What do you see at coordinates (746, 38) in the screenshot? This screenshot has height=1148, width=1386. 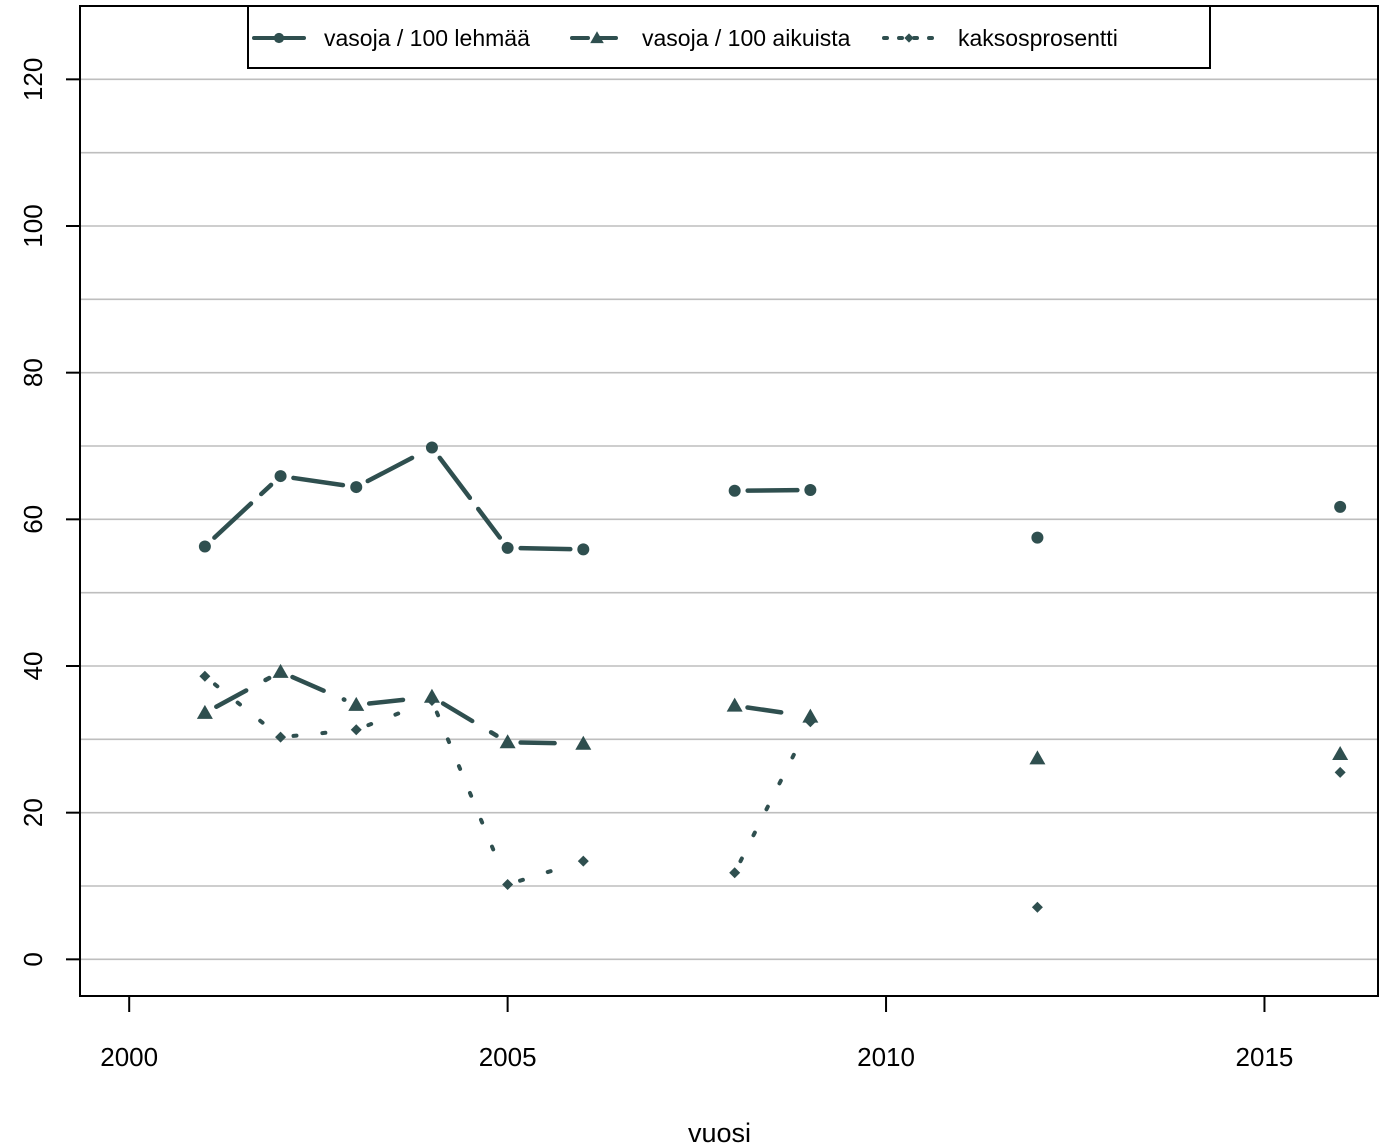 I see `legend-label: vasoja / 100 aikuista` at bounding box center [746, 38].